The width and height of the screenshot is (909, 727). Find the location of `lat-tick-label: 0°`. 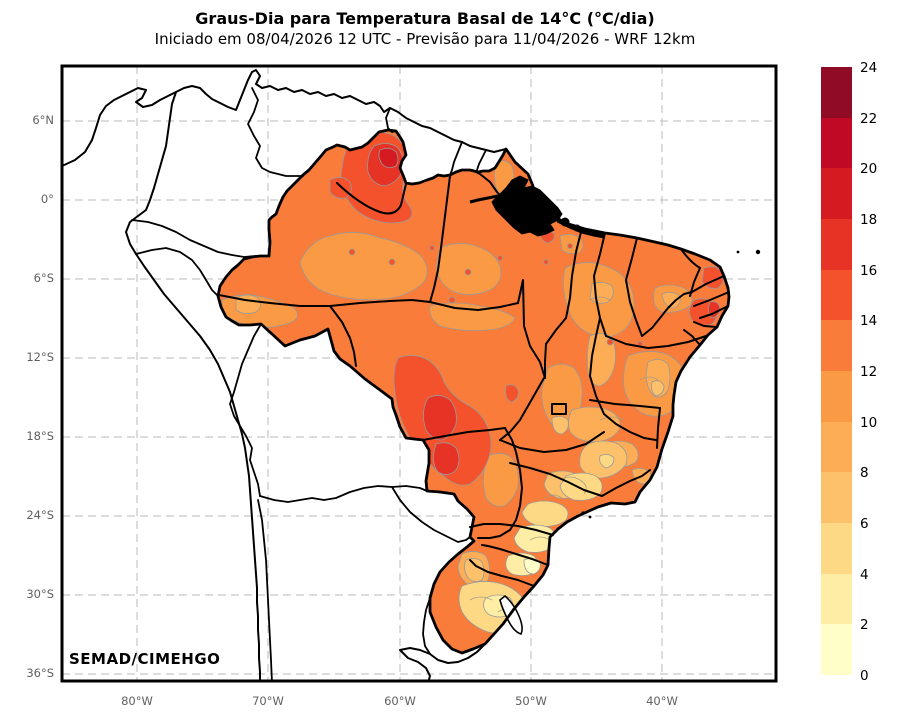

lat-tick-label: 0° is located at coordinates (47, 199).